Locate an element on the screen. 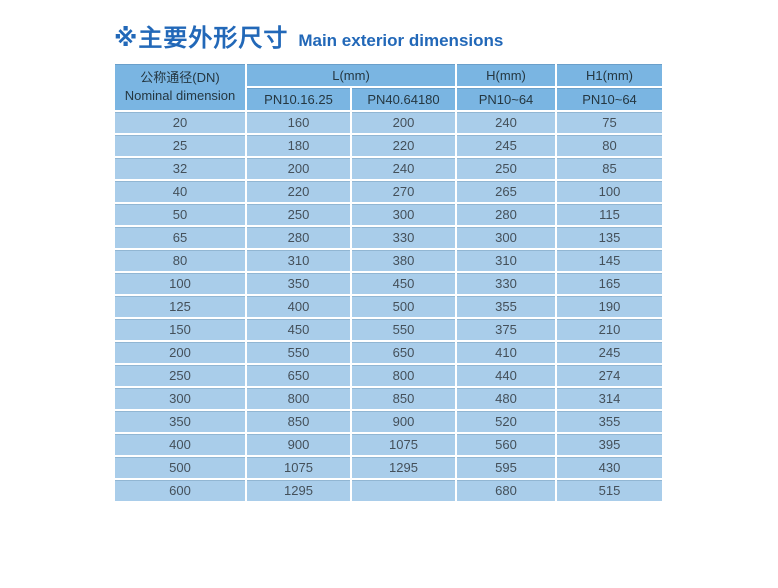 The width and height of the screenshot is (778, 588). value-cell: 115 is located at coordinates (610, 214).